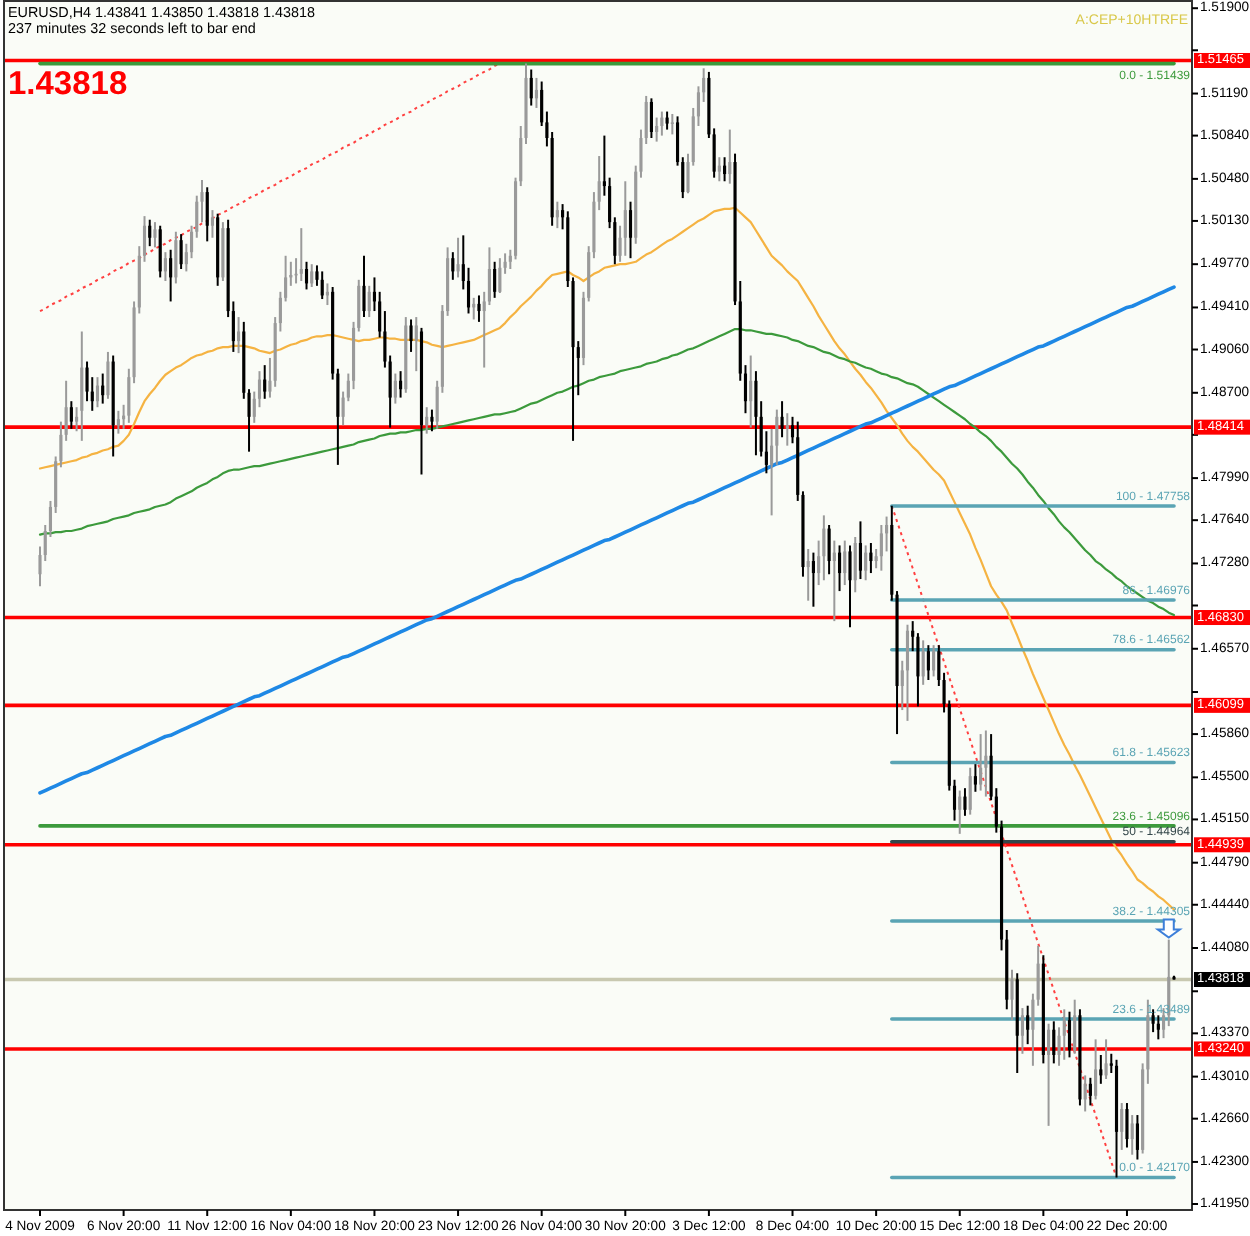 This screenshot has width=1250, height=1236. What do you see at coordinates (68, 84) in the screenshot?
I see `annotation: 1.43818` at bounding box center [68, 84].